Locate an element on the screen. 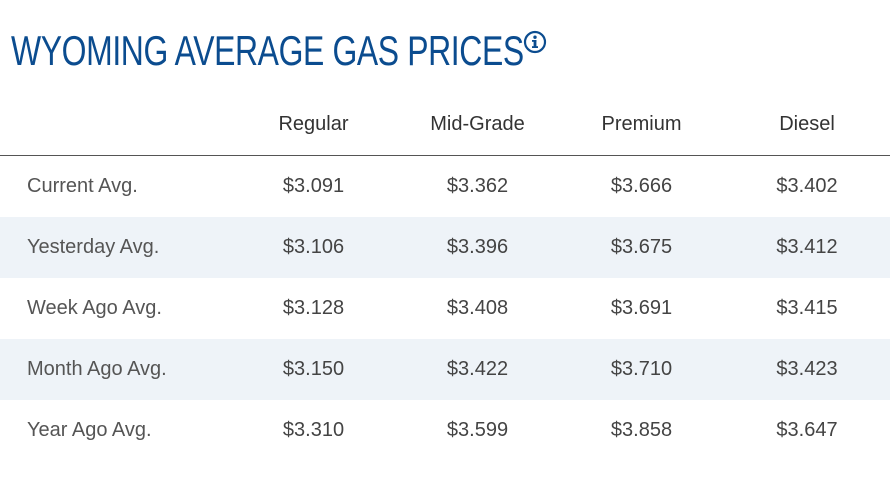 This screenshot has height=500, width=890. table-header-row: Regular Mid-Grade Premium Diesel is located at coordinates (445, 124).